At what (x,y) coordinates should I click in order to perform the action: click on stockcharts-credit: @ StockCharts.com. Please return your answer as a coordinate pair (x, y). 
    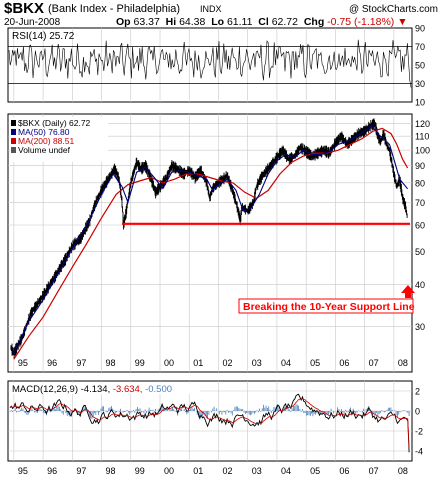
    Looking at the image, I should click on (393, 9).